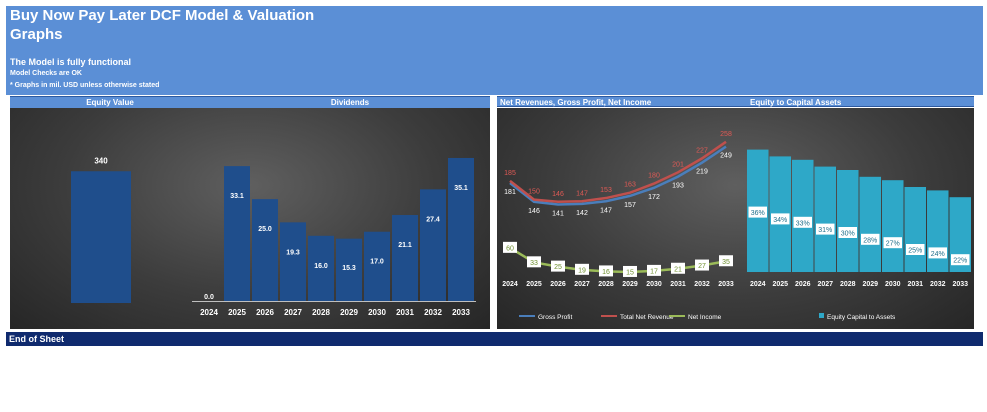  What do you see at coordinates (293, 312) in the screenshot?
I see `dividend-tick-label: 2027` at bounding box center [293, 312].